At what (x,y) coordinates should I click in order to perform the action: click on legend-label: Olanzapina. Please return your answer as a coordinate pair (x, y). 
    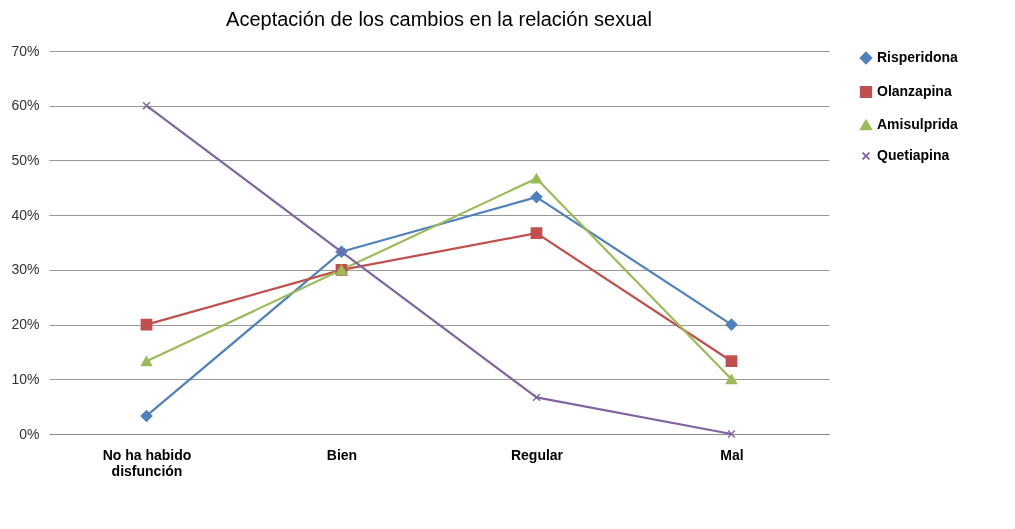
    Looking at the image, I should click on (914, 91).